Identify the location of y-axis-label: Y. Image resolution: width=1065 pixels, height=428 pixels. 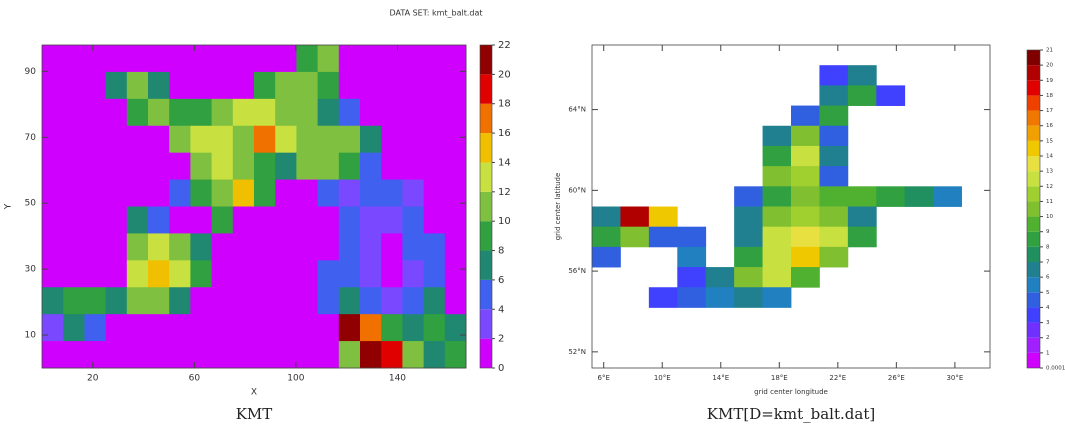
(9, 206).